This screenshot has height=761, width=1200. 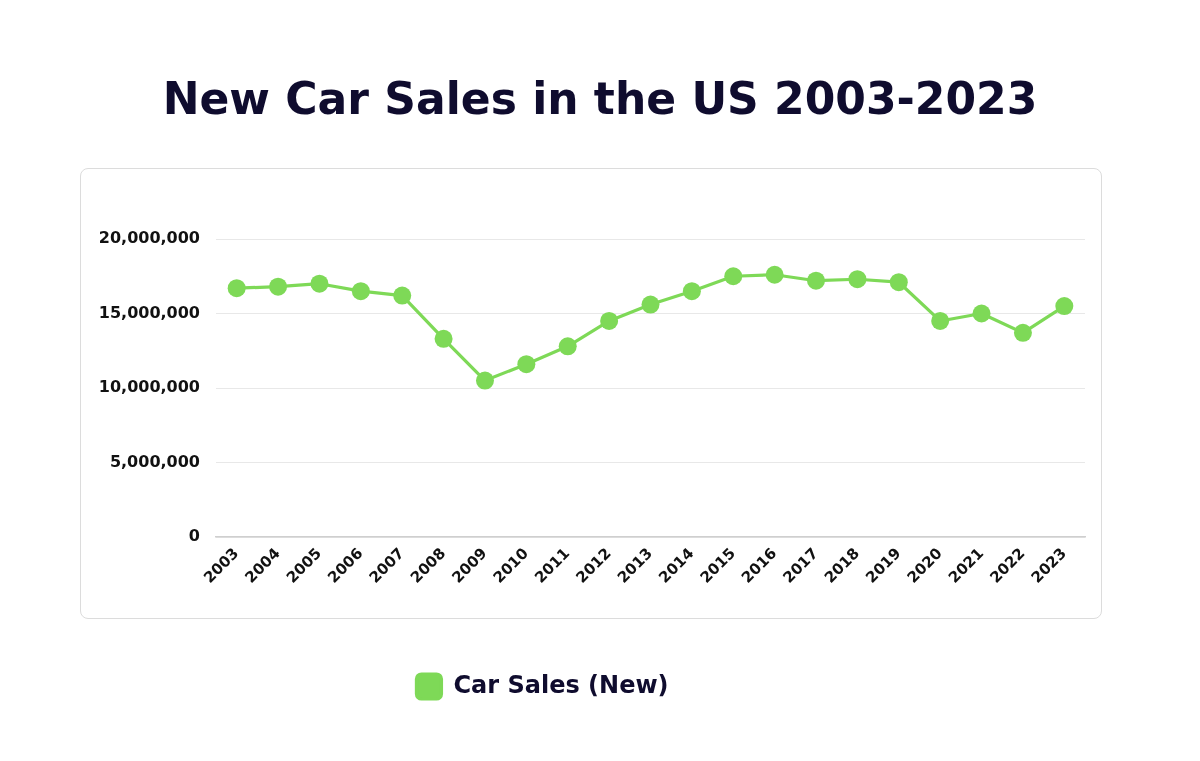 I want to click on legend-label: Car Sales (New), so click(x=561, y=684).